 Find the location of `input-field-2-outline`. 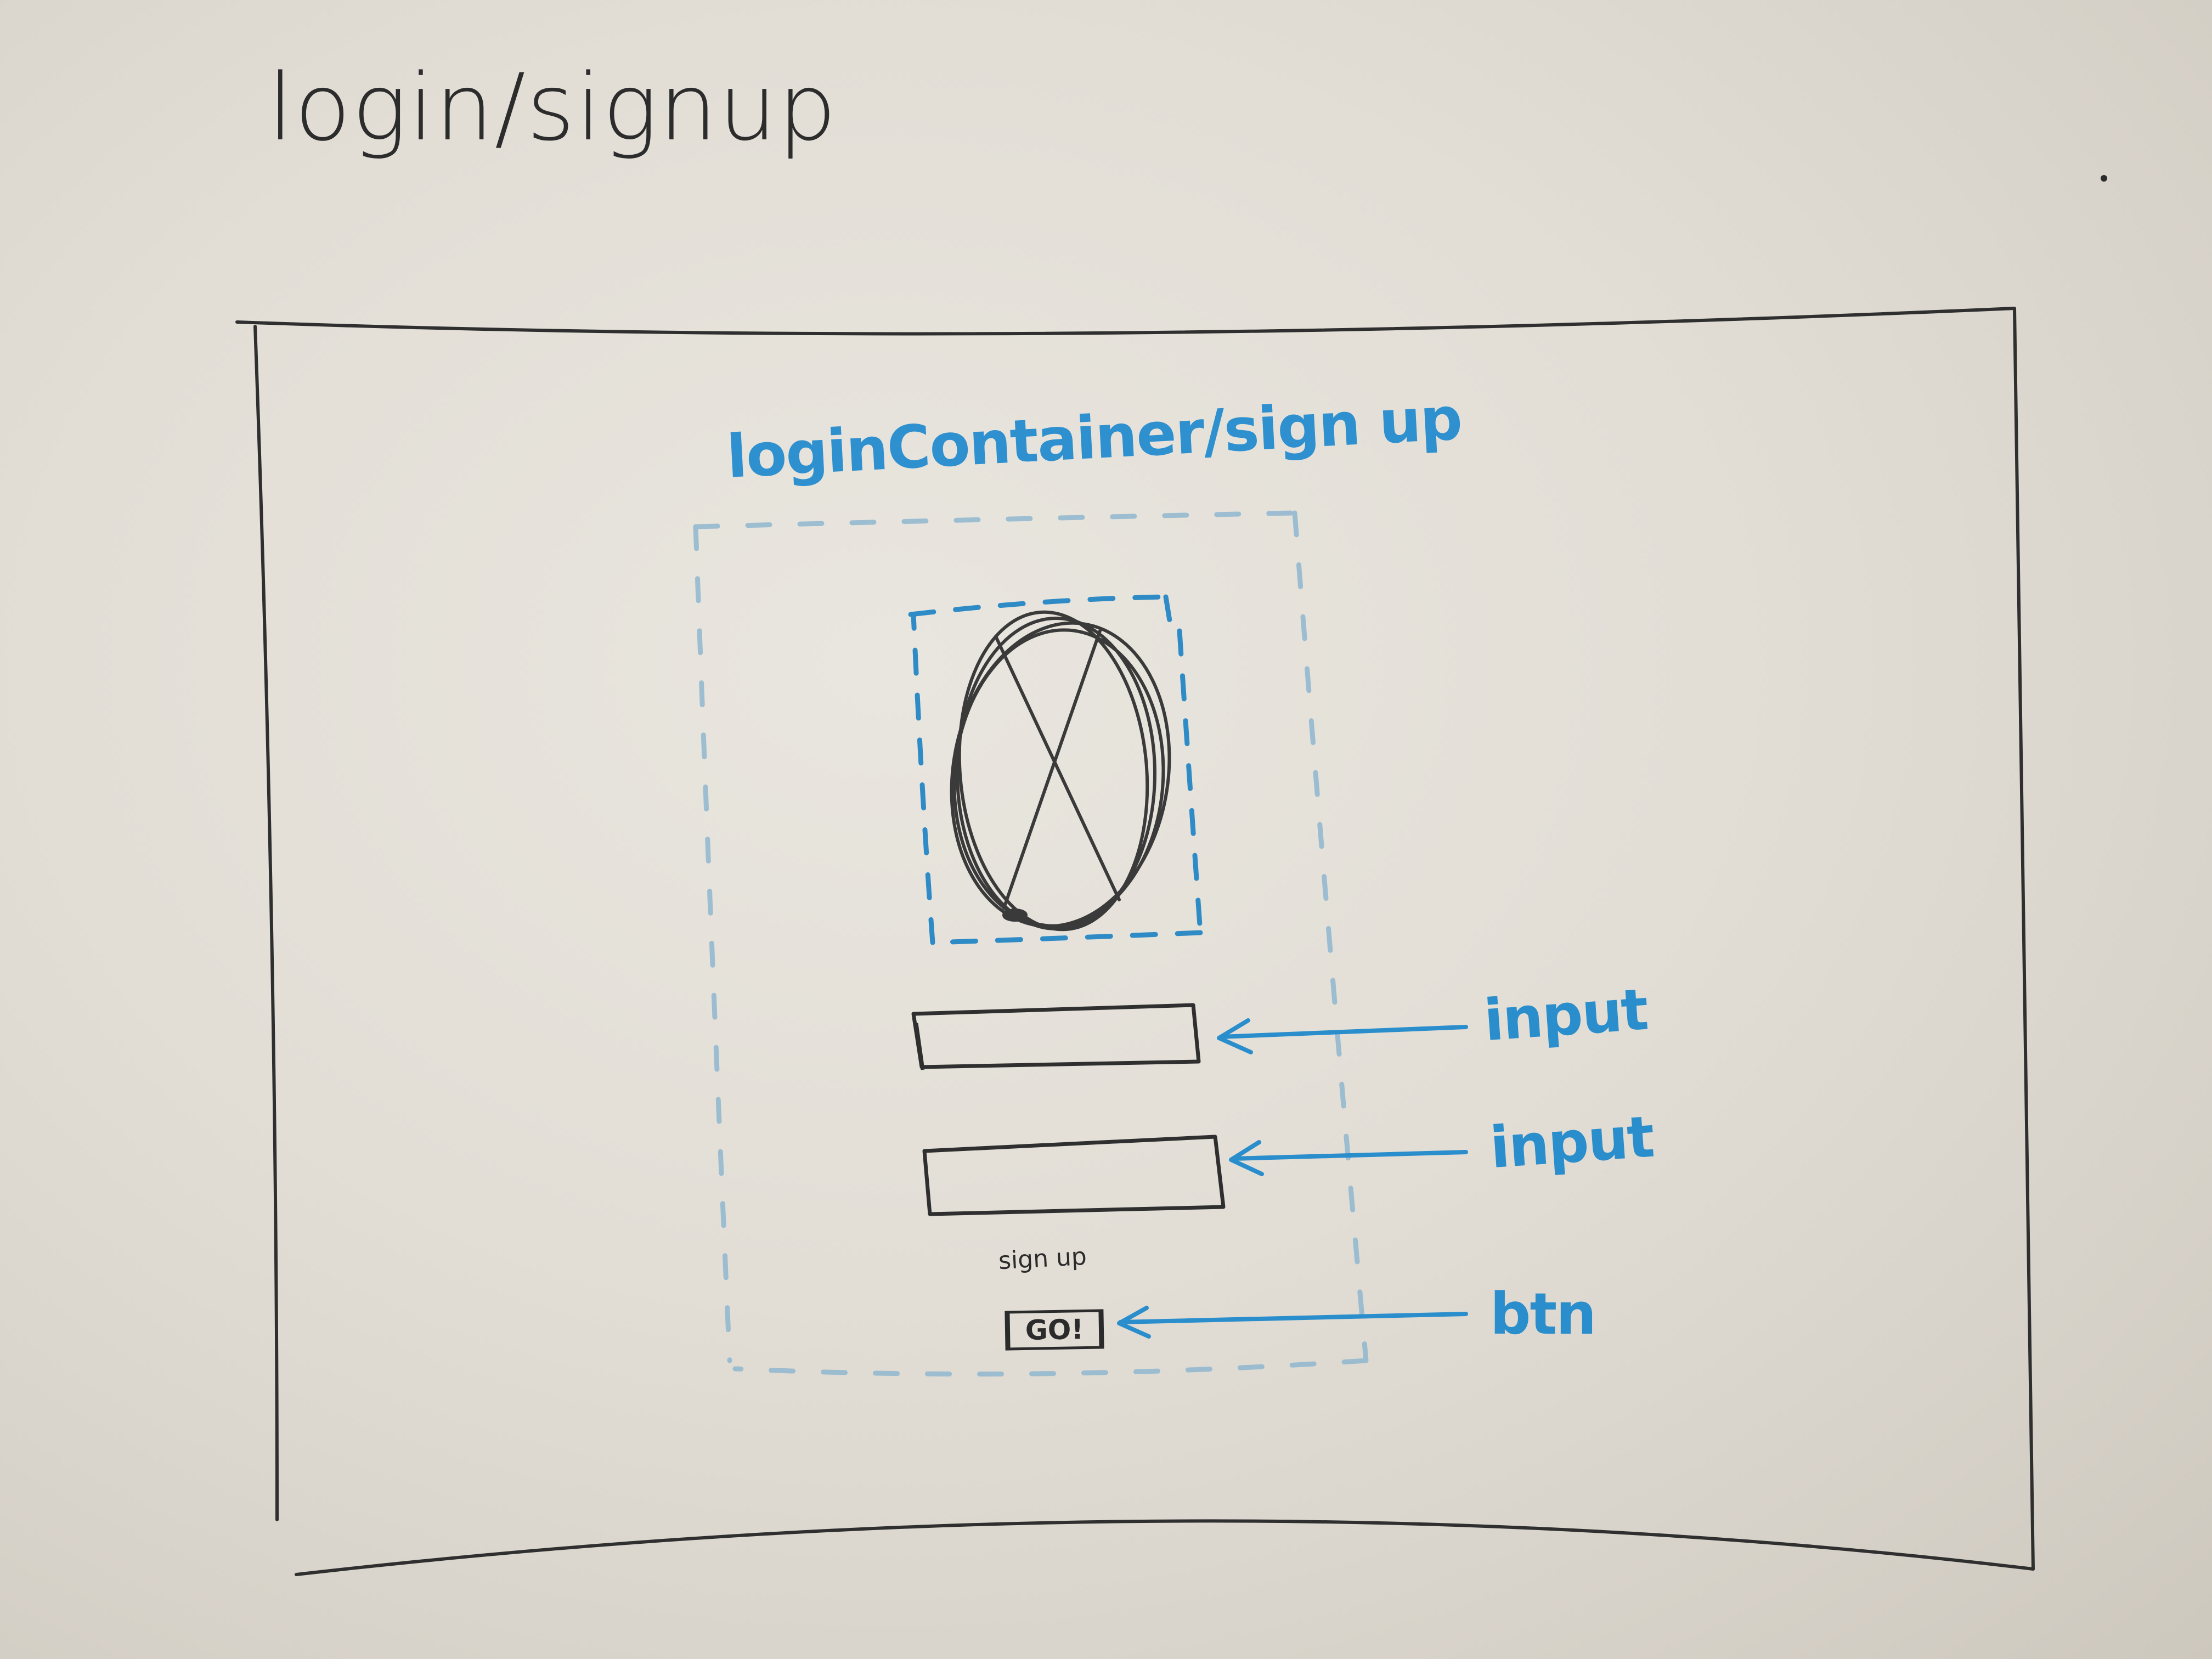

input-field-2-outline is located at coordinates (1074, 1176).